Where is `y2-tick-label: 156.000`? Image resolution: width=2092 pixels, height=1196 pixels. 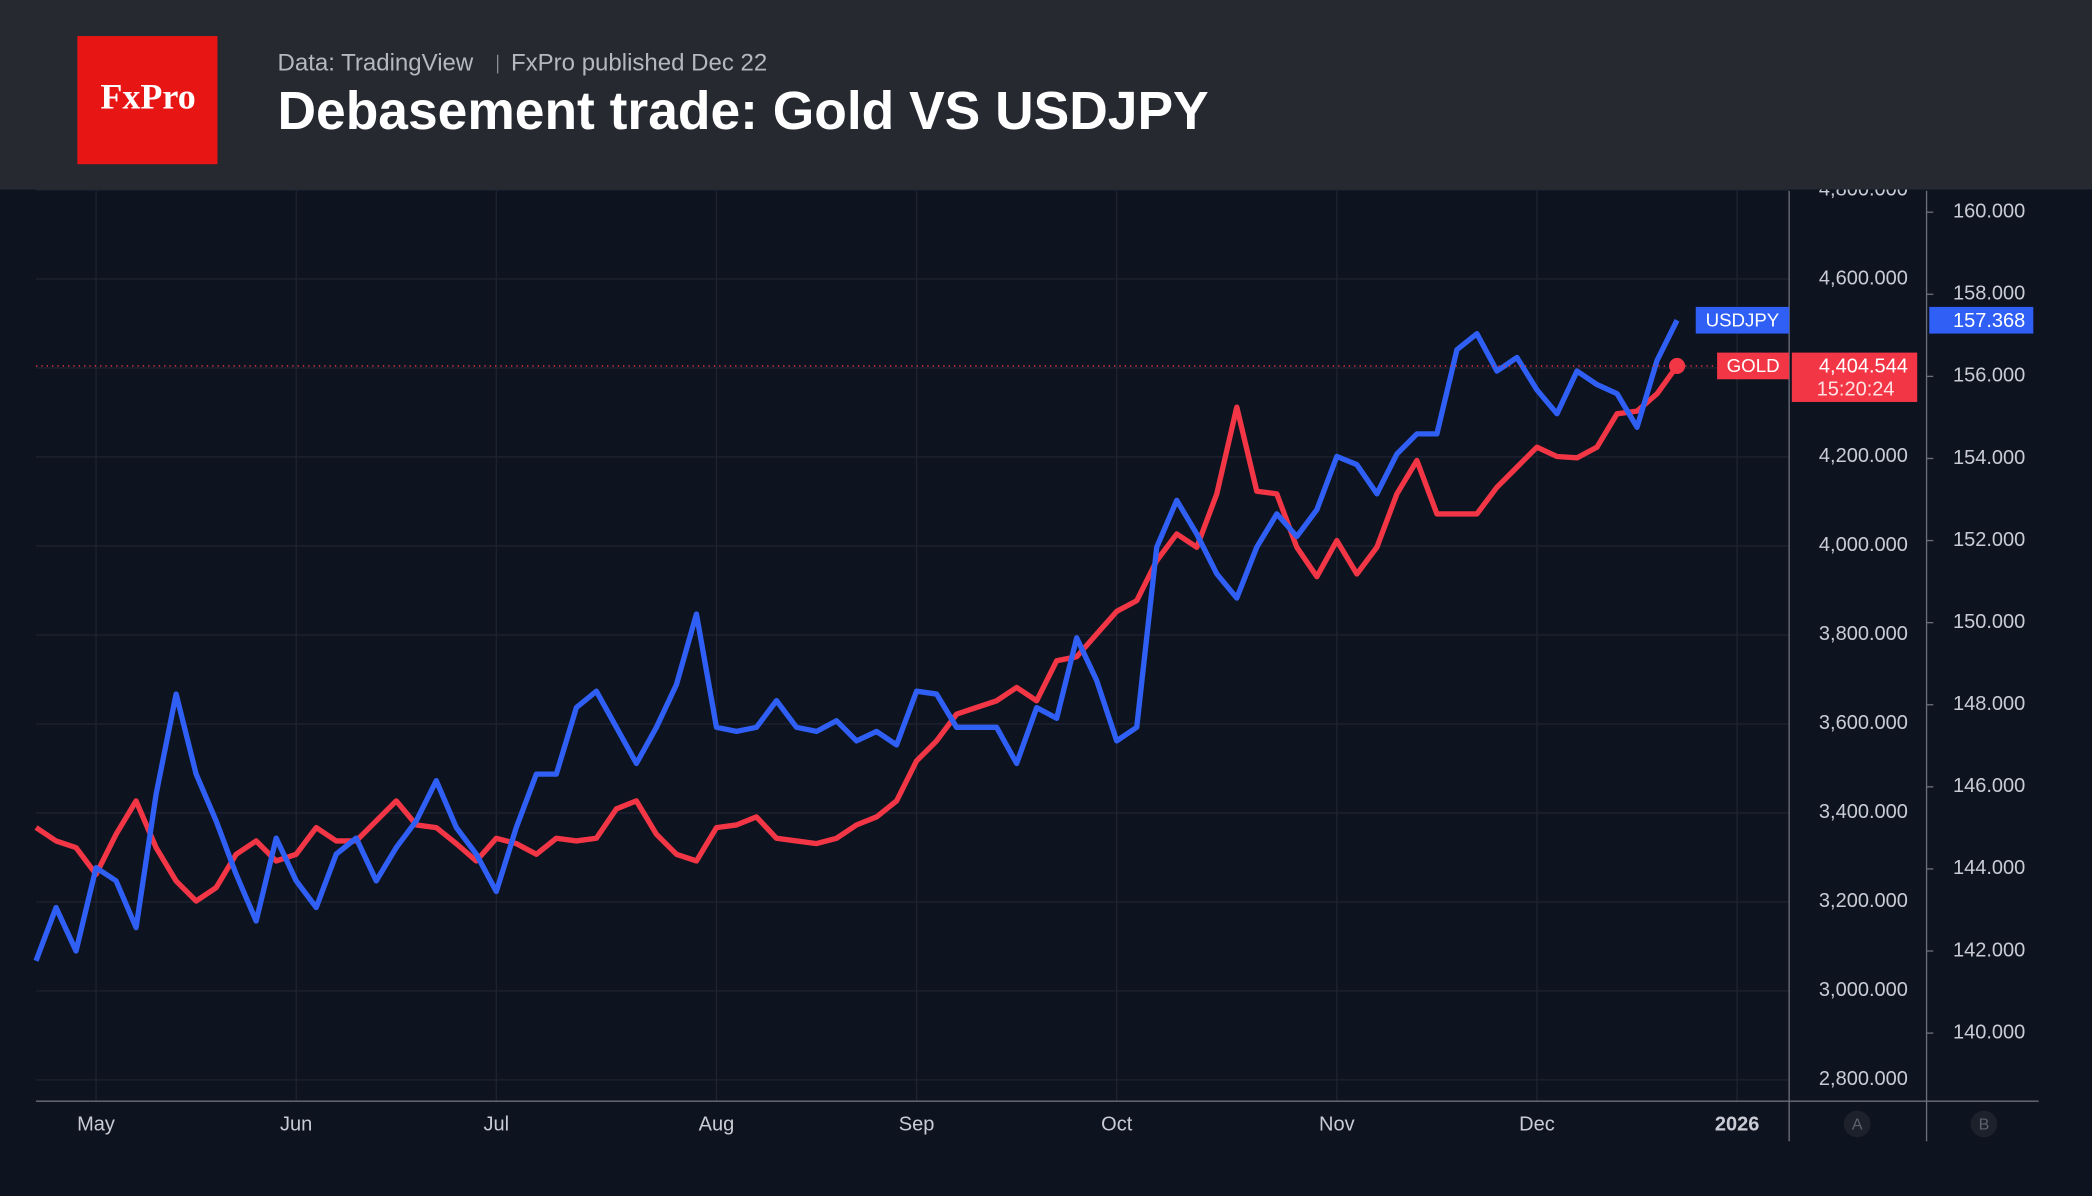
y2-tick-label: 156.000 is located at coordinates (1989, 376).